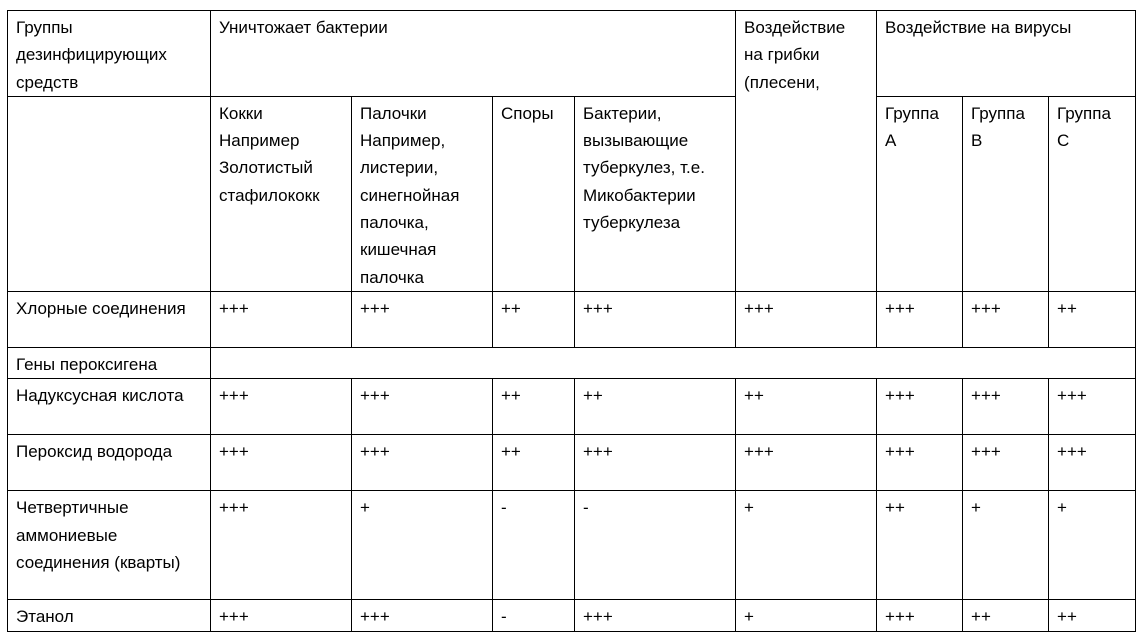  I want to click on header-virus-b: Группа В, so click(1006, 193).